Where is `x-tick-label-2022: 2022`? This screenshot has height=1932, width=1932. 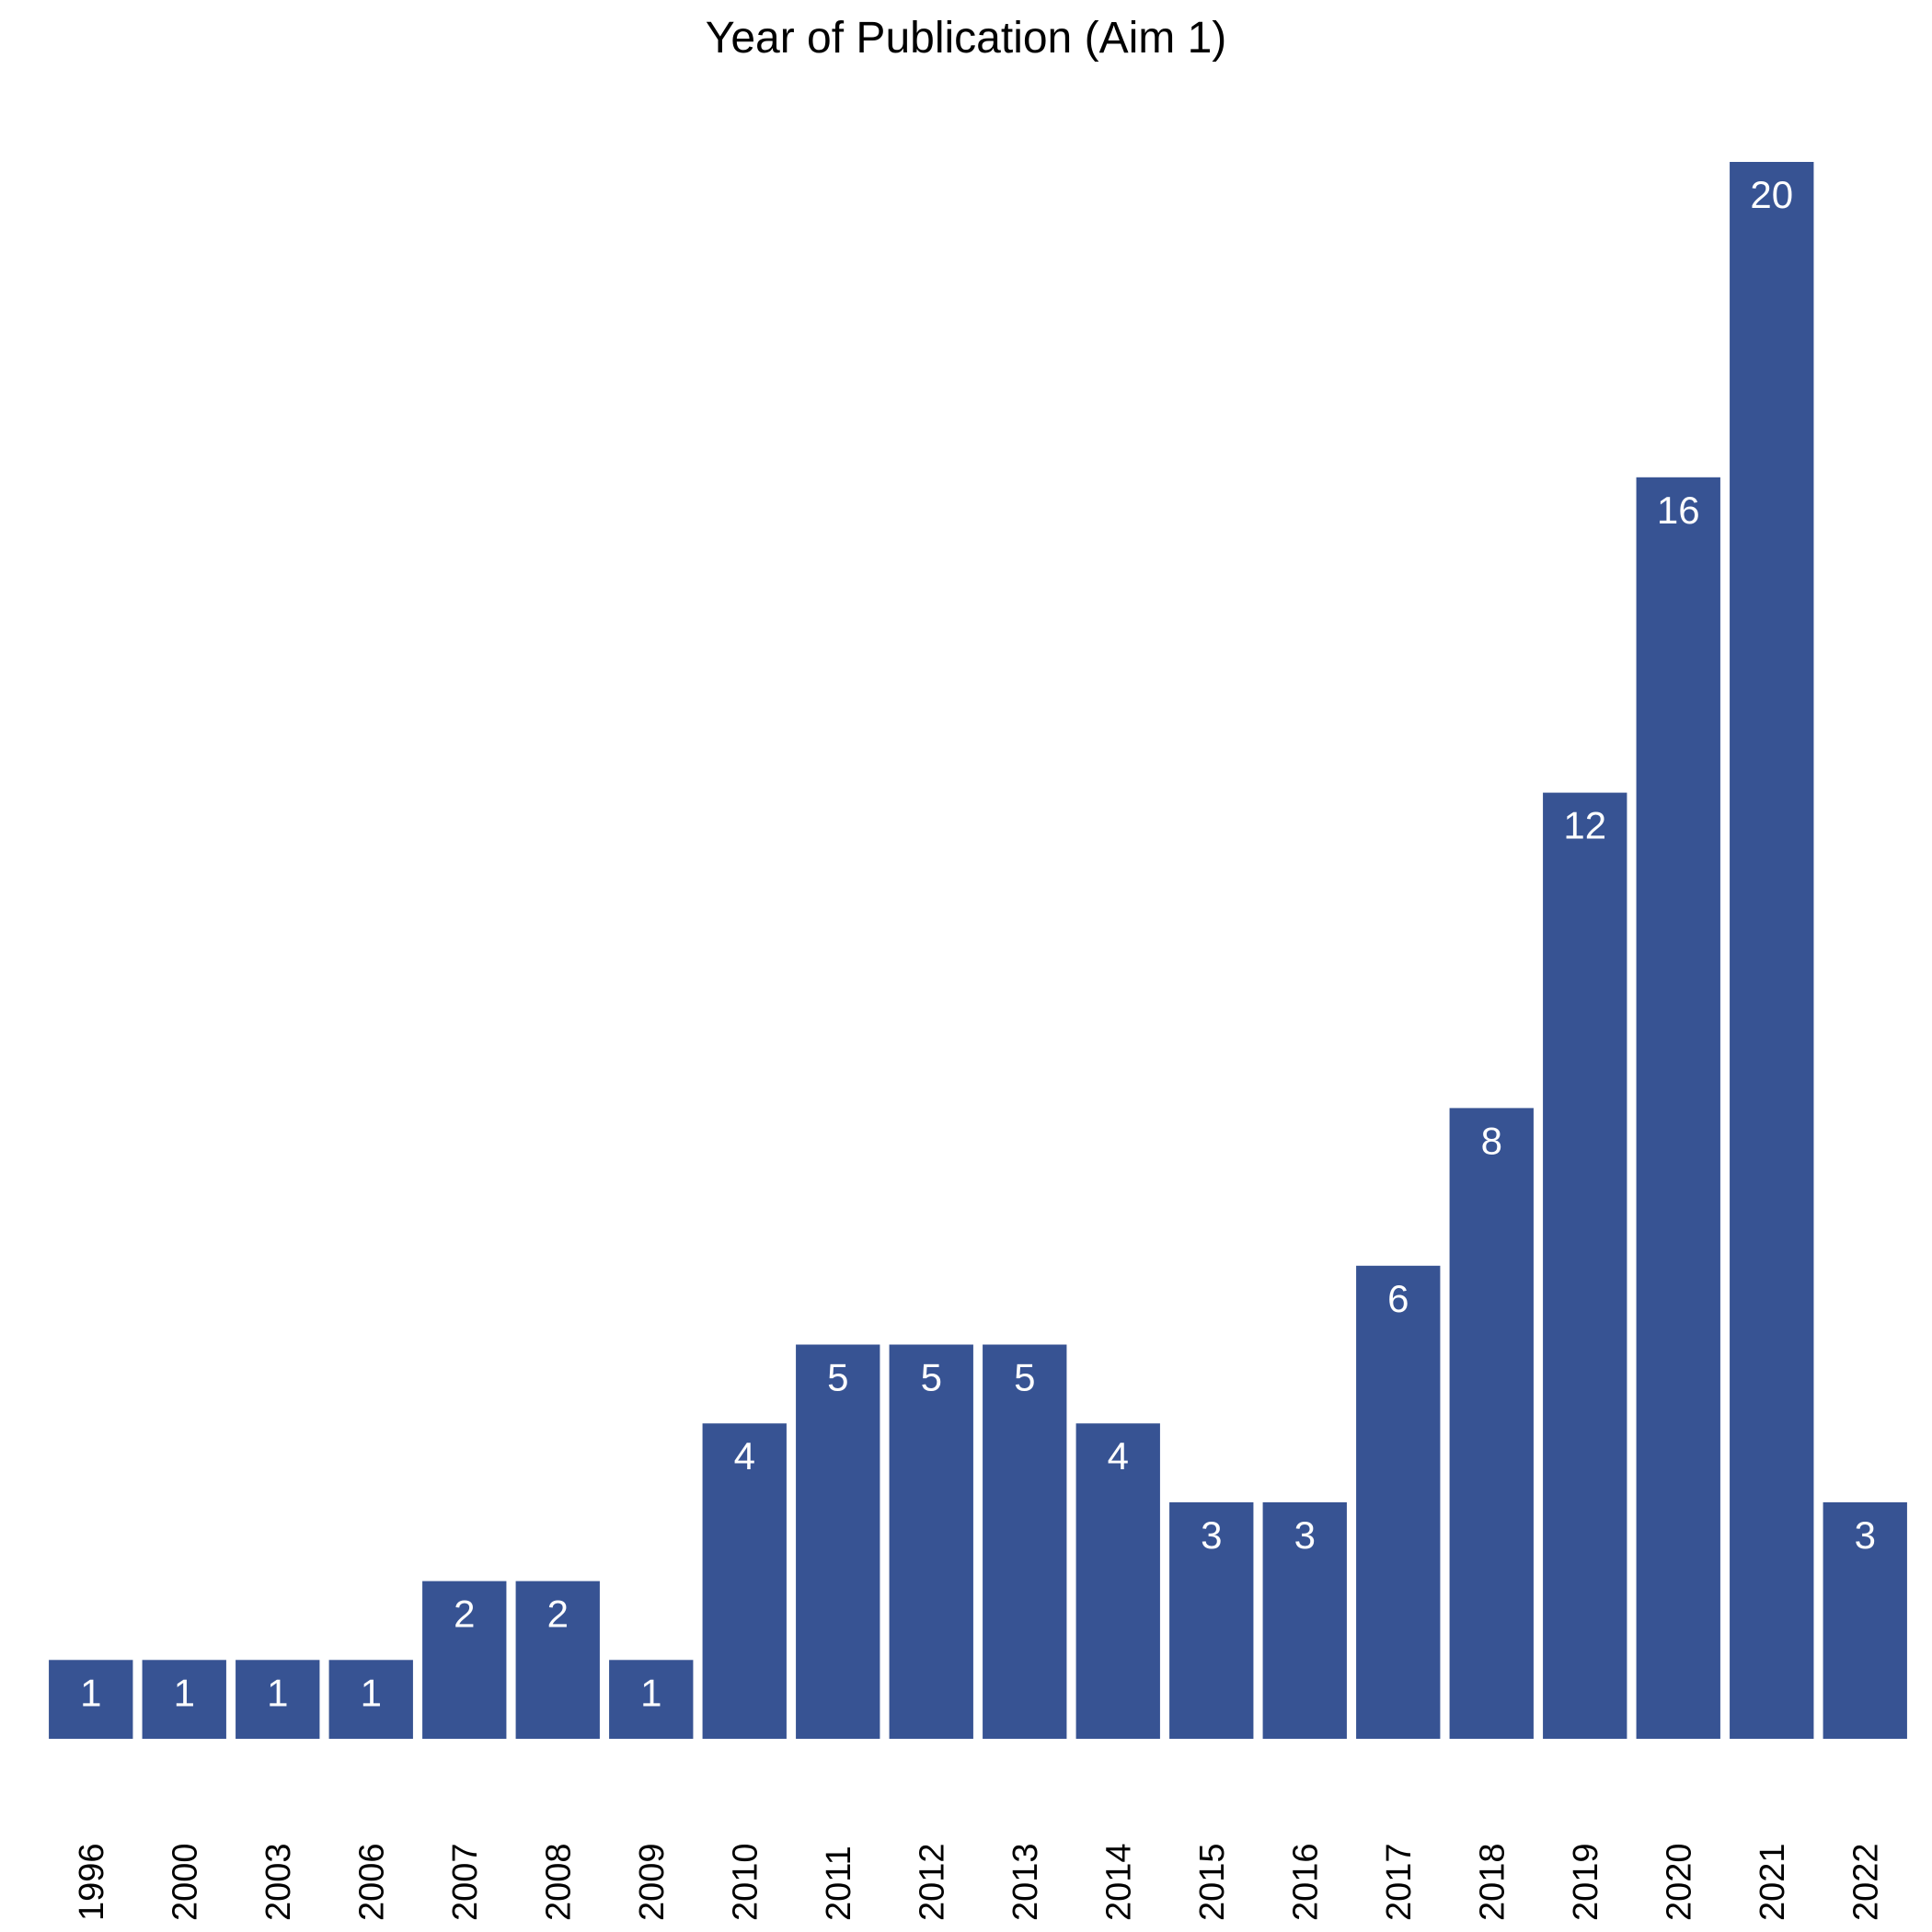
x-tick-label-2022: 2022 is located at coordinates (1865, 1882).